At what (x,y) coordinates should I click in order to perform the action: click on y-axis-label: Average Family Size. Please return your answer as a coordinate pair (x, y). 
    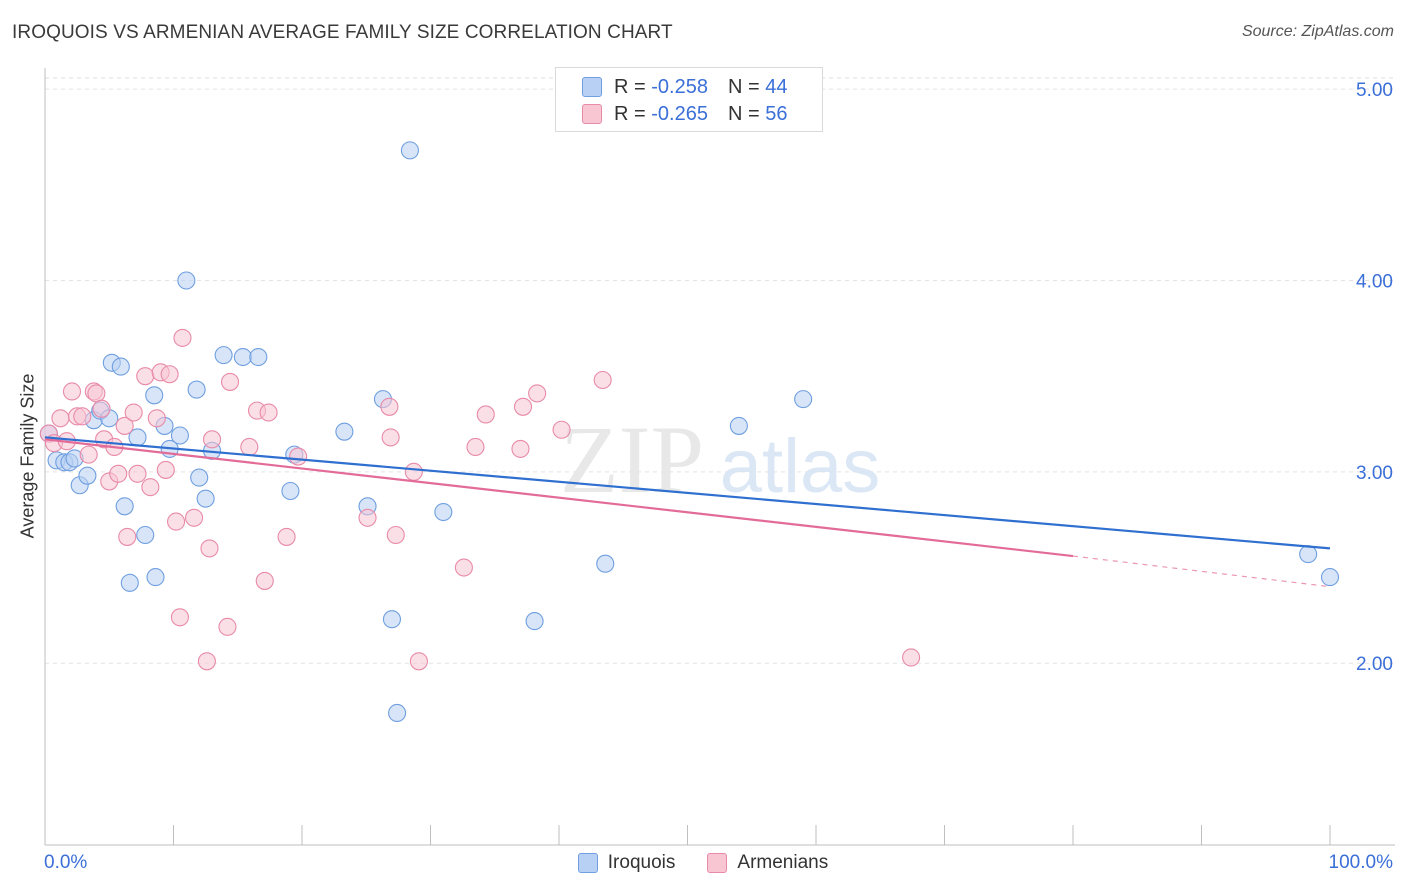
    Looking at the image, I should click on (27, 456).